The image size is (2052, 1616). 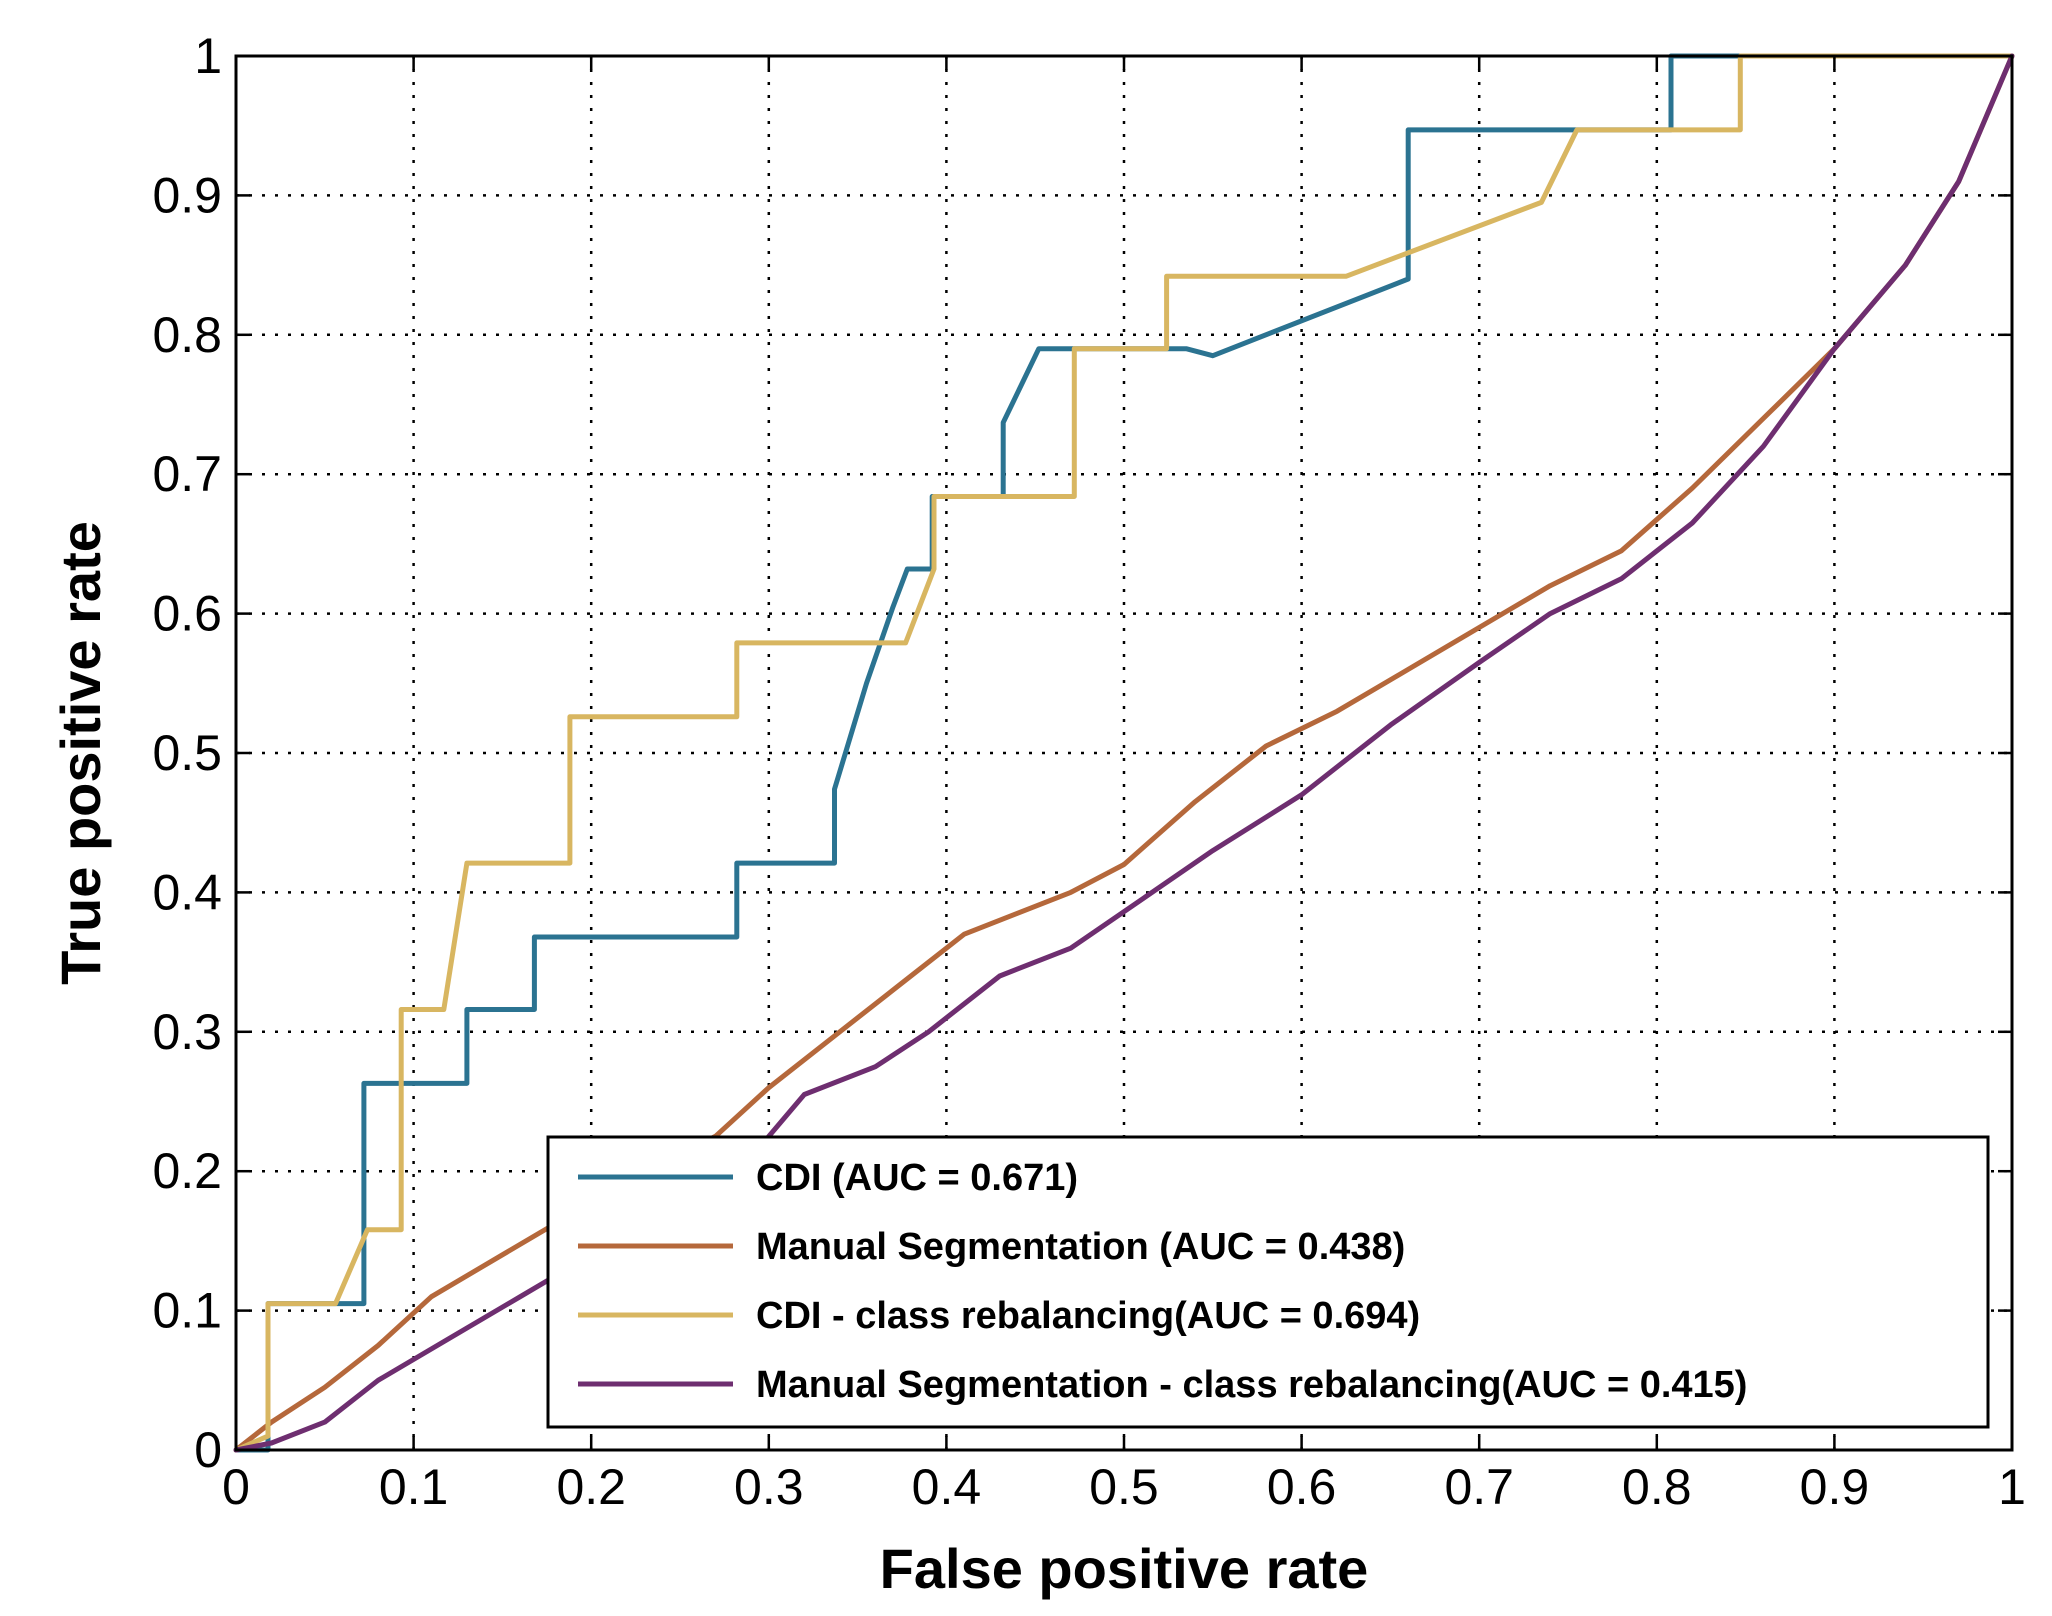 I want to click on y-tick-label: 0.4, so click(x=187, y=892).